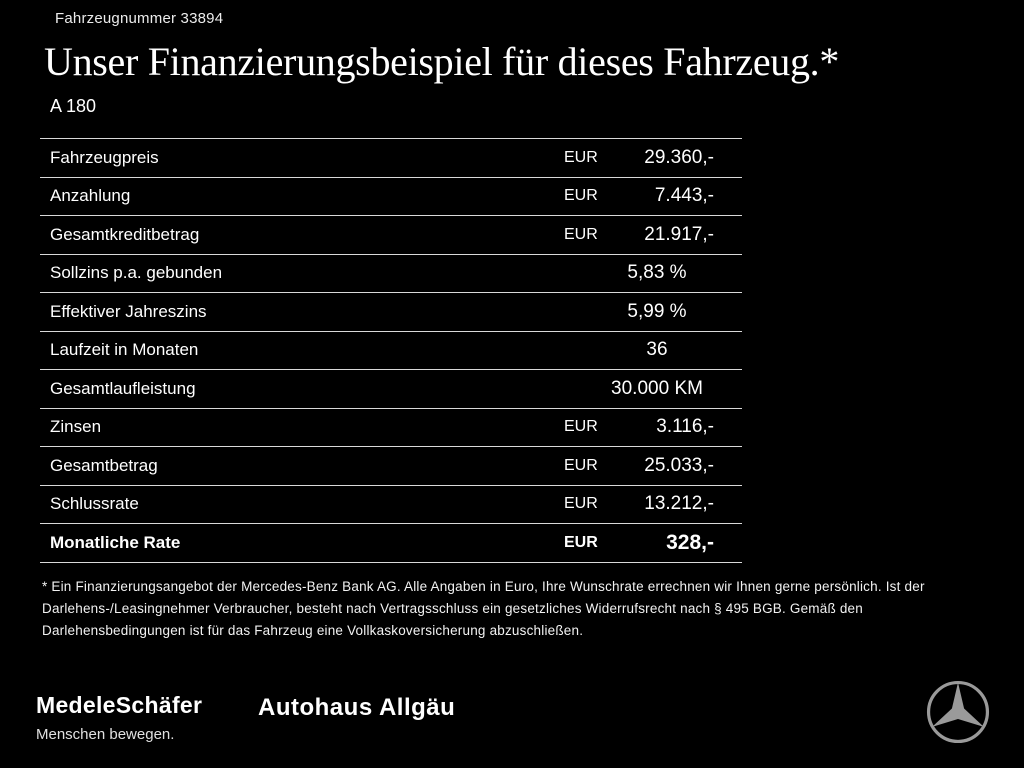 This screenshot has height=768, width=1024. What do you see at coordinates (119, 705) in the screenshot?
I see `dealer-logo-medele-schaefer: MedeleSchäfer` at bounding box center [119, 705].